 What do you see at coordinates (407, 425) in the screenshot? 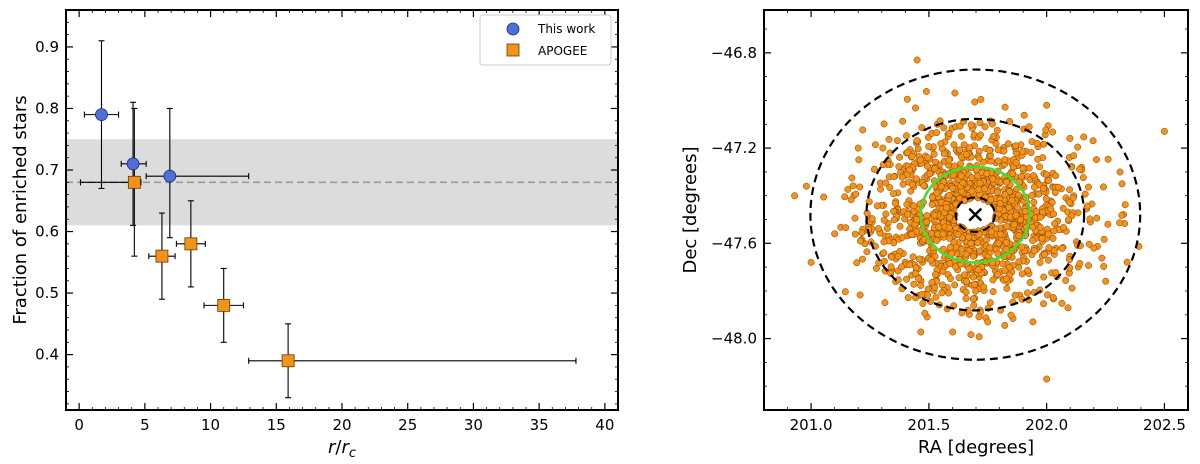
I see `left-x-tick-label: 25` at bounding box center [407, 425].